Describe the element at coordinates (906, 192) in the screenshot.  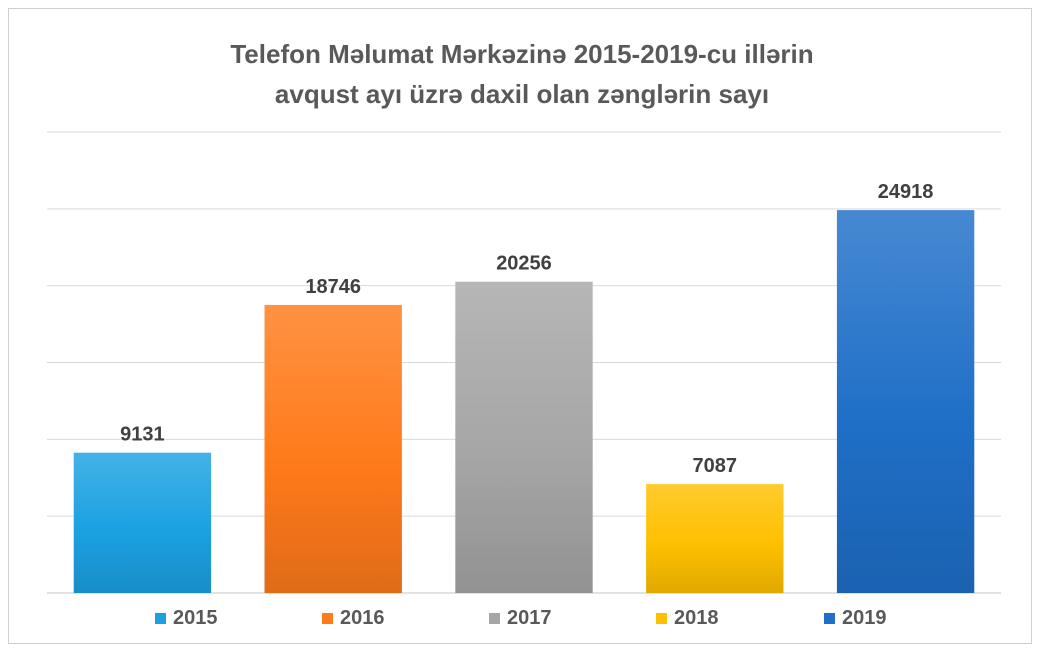
I see `data-label-2019: 24918` at that location.